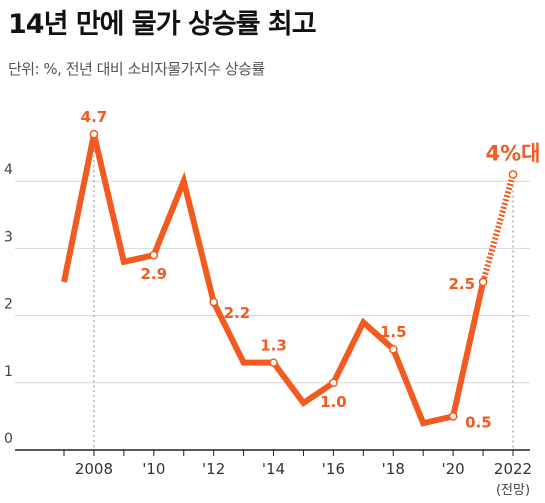 This screenshot has height=503, width=545. Describe the element at coordinates (136, 69) in the screenshot. I see `chart-subtitle: 단위: %, 전년 대비 소비자물가지수 상승률` at that location.